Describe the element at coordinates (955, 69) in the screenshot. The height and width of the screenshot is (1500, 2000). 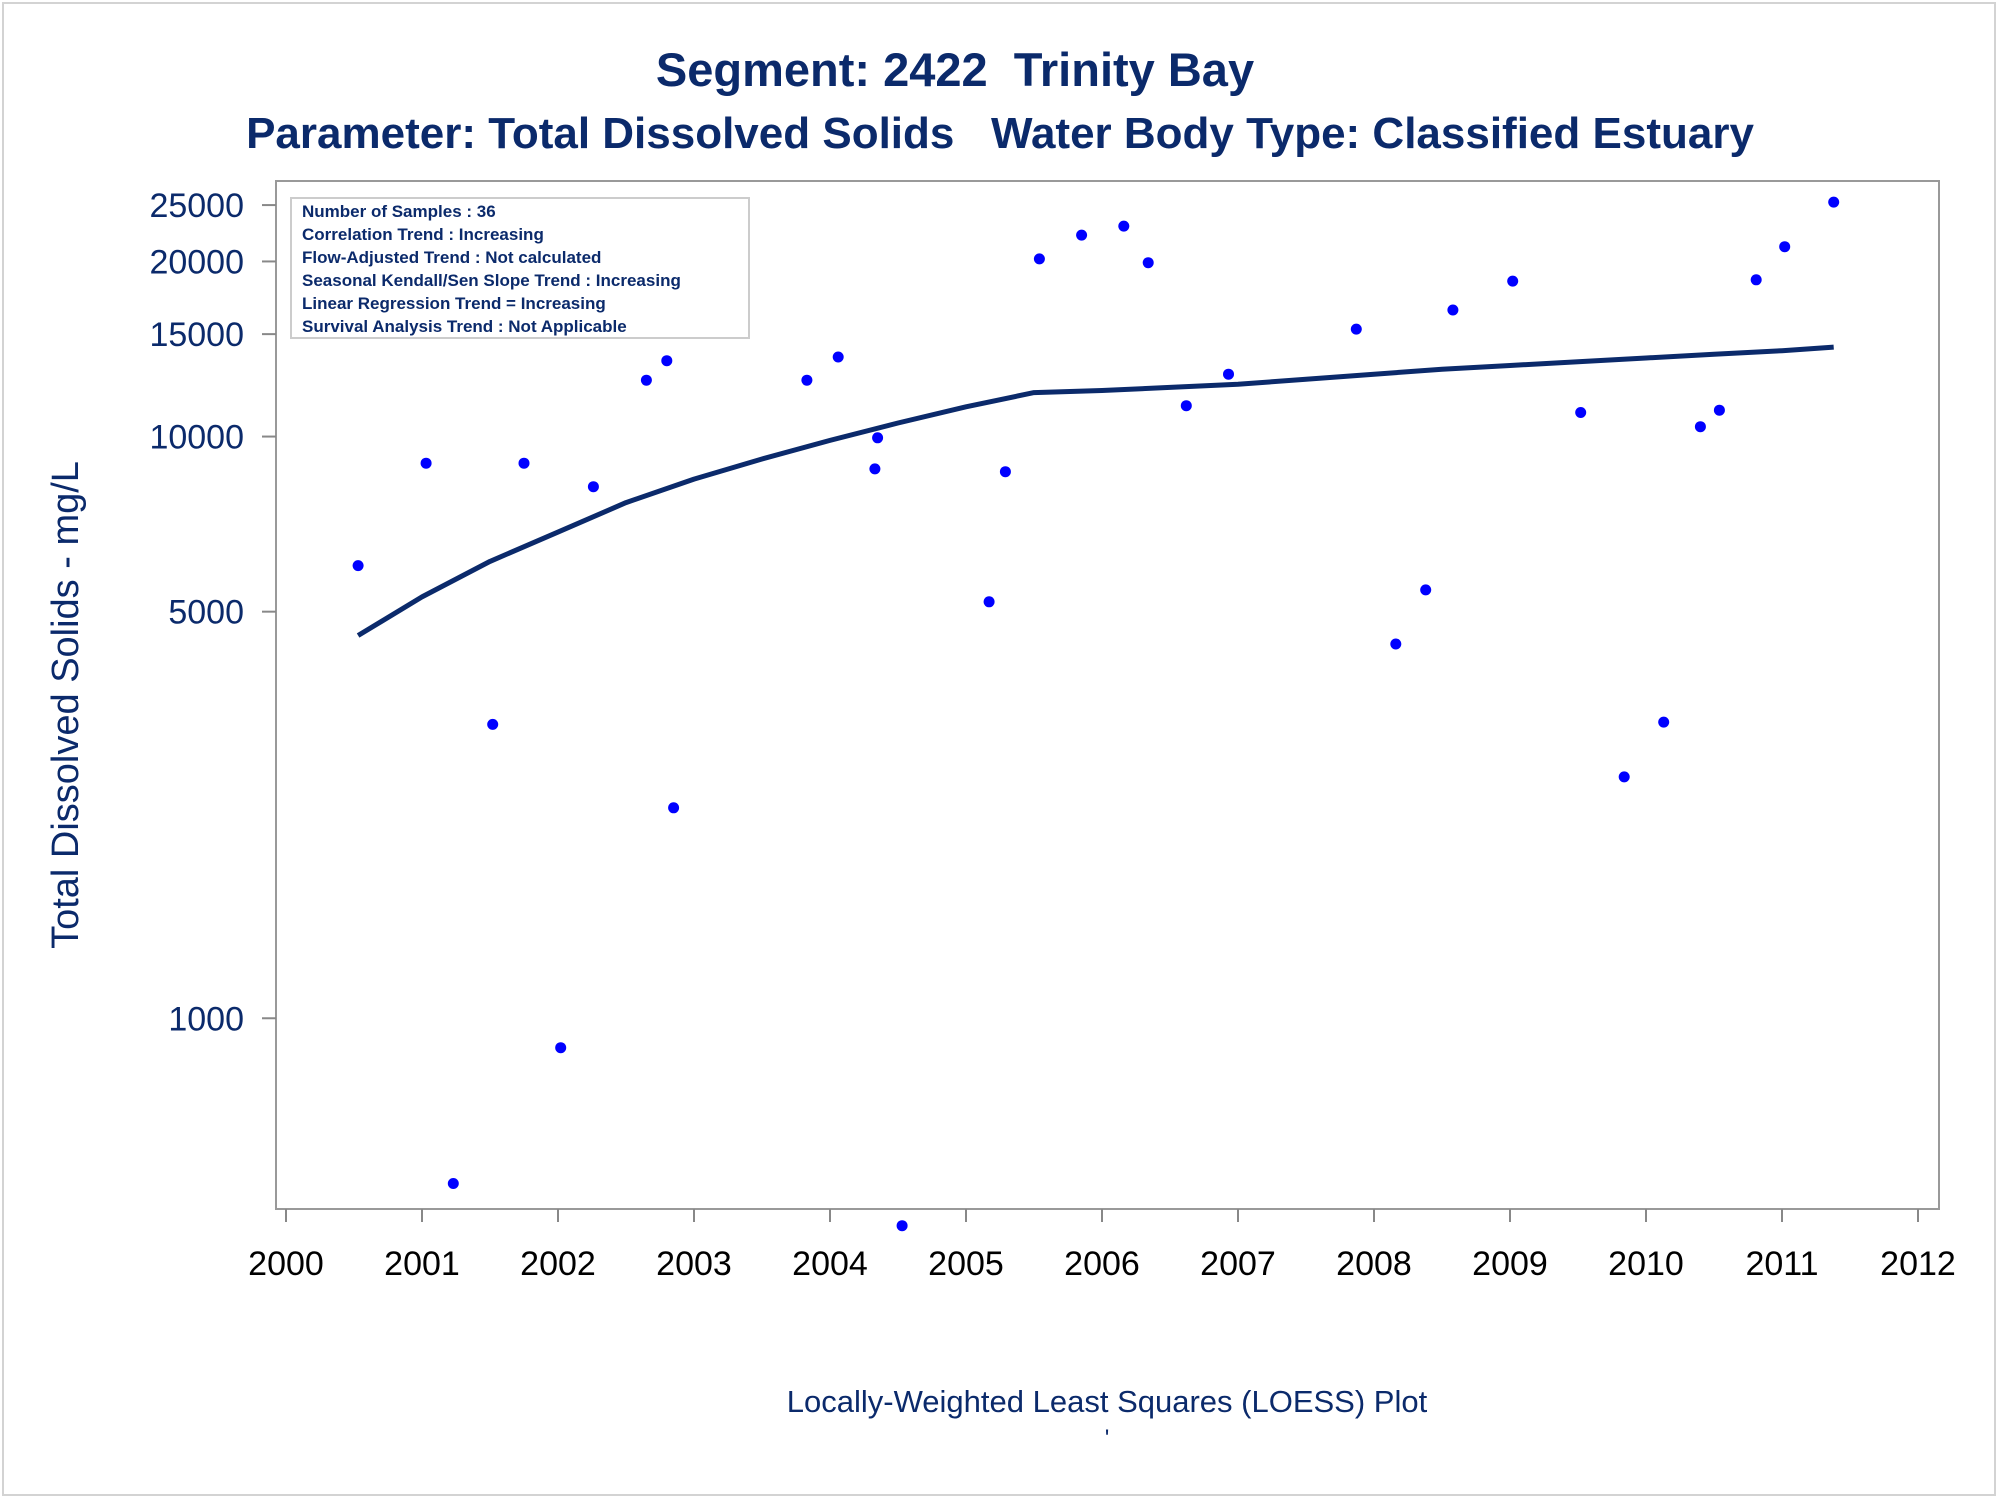
I see `chart-title: Segment: 2422 Trinity Bay` at that location.